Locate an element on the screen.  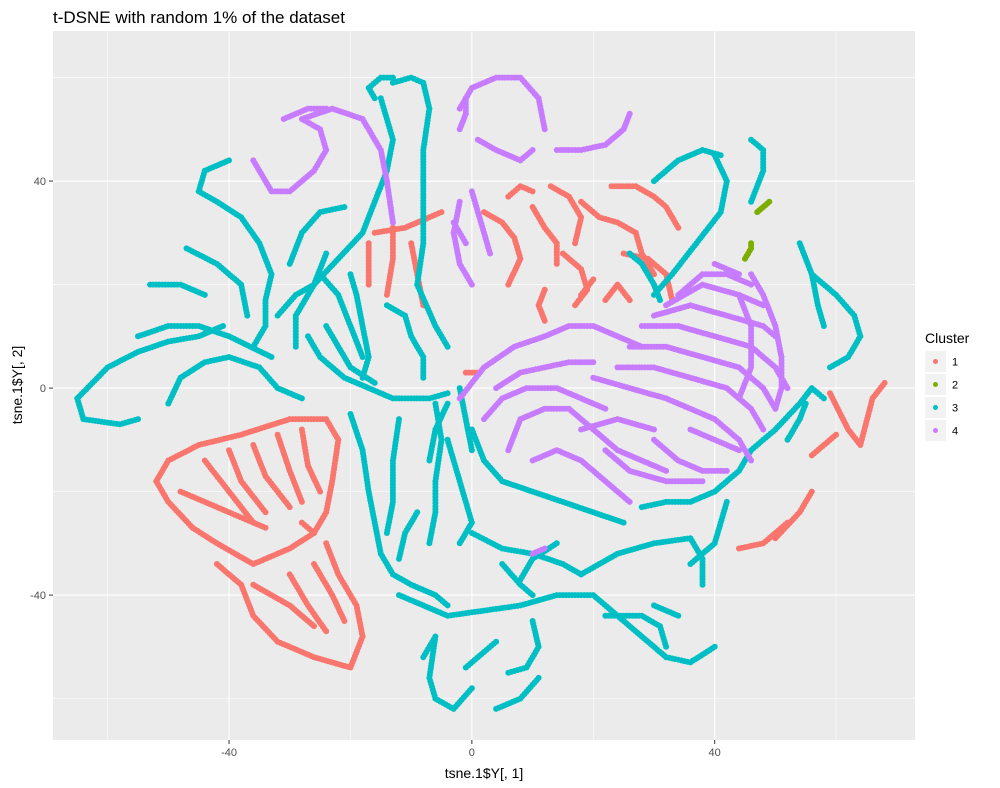
legend-label-4: 4 is located at coordinates (955, 432).